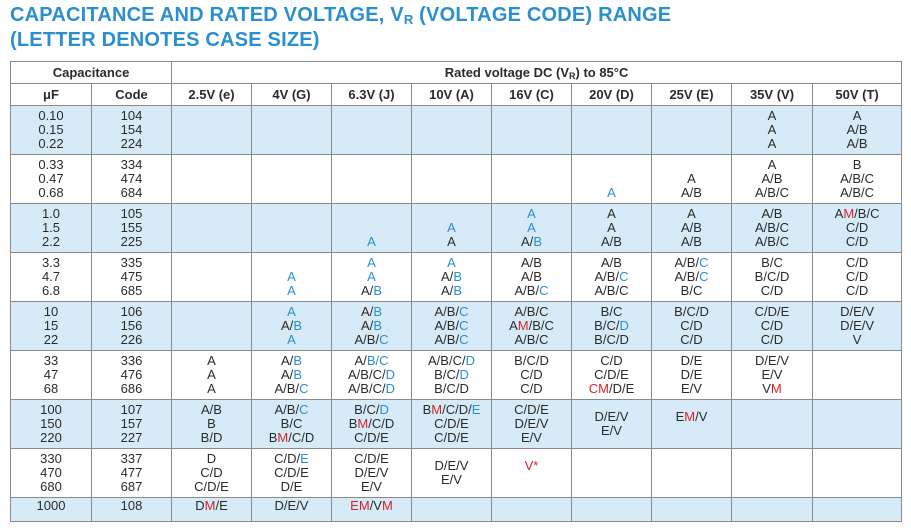 The image size is (911, 528). Describe the element at coordinates (211, 424) in the screenshot. I see `case-size-cell: A/B B B/D` at that location.